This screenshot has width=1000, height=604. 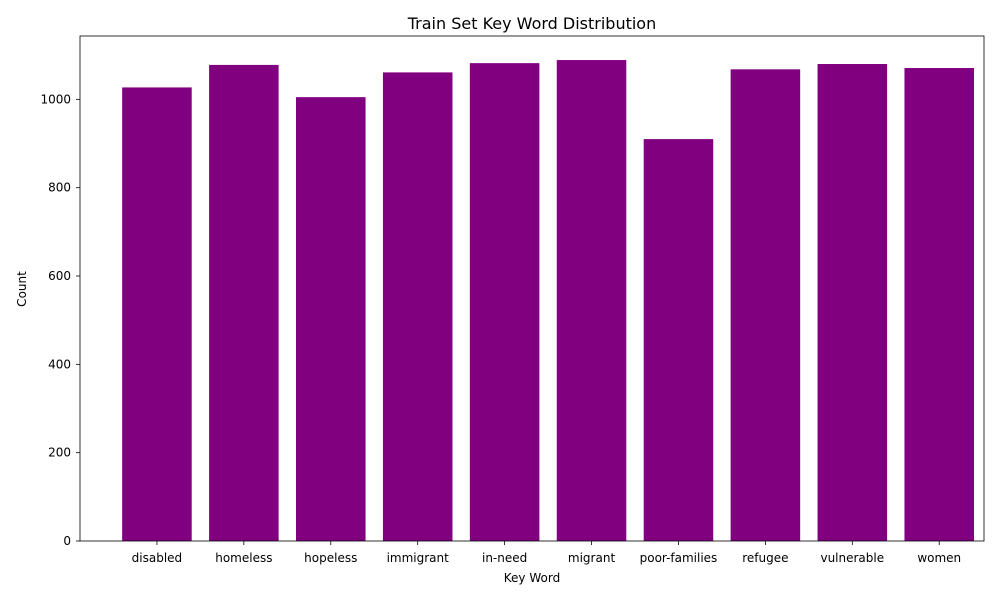 I want to click on bar-refugee, so click(x=765, y=305).